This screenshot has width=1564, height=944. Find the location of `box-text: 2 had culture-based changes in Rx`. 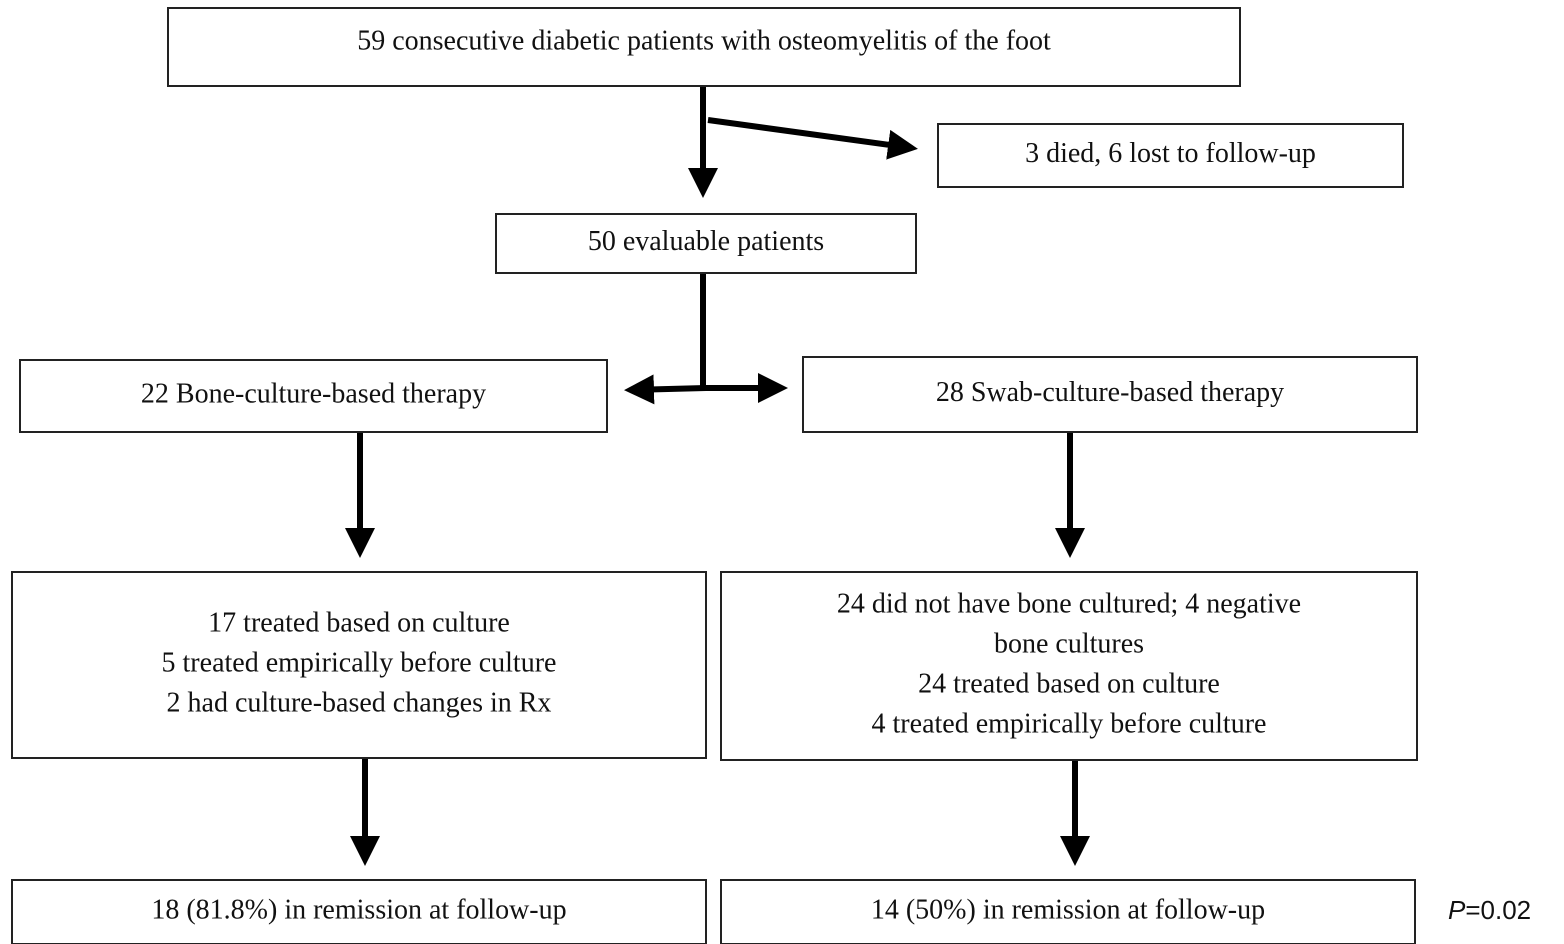

box-text: 2 had culture-based changes in Rx is located at coordinates (359, 702).